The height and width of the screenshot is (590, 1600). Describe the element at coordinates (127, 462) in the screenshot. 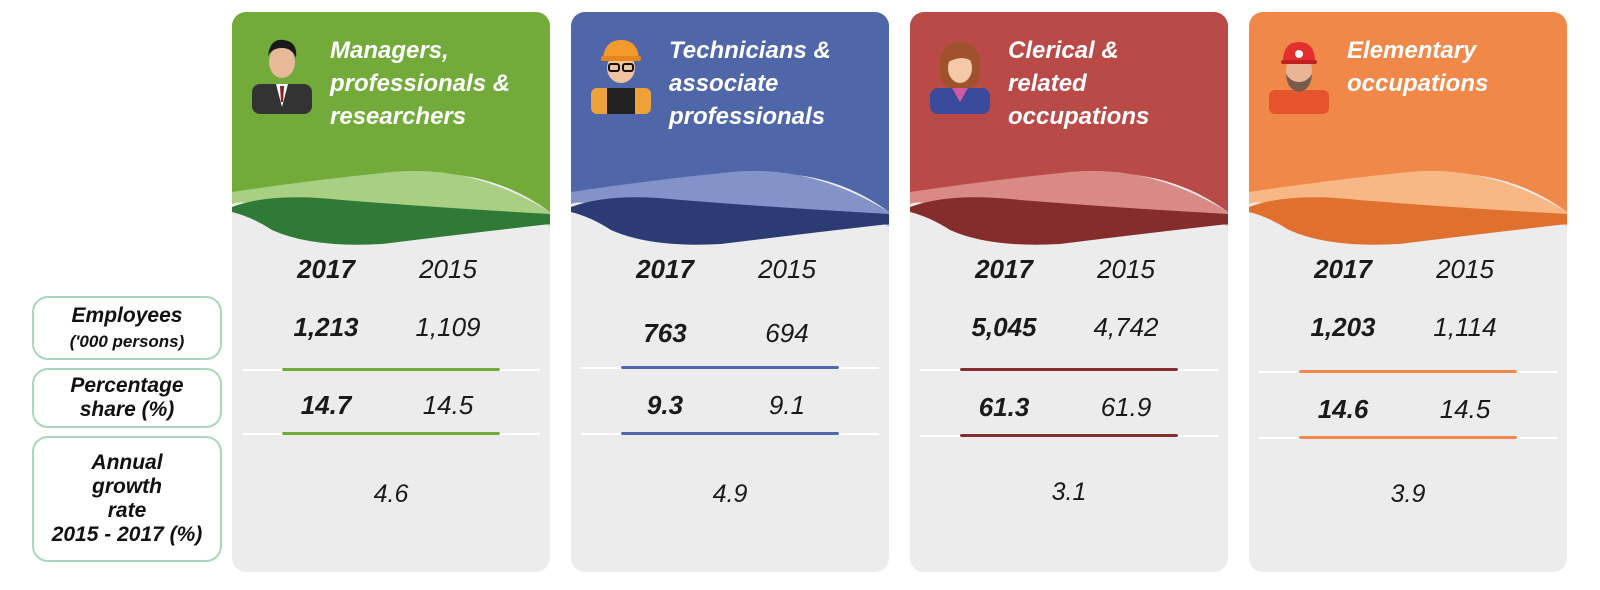

I see `growth-label-line1: Annual` at that location.